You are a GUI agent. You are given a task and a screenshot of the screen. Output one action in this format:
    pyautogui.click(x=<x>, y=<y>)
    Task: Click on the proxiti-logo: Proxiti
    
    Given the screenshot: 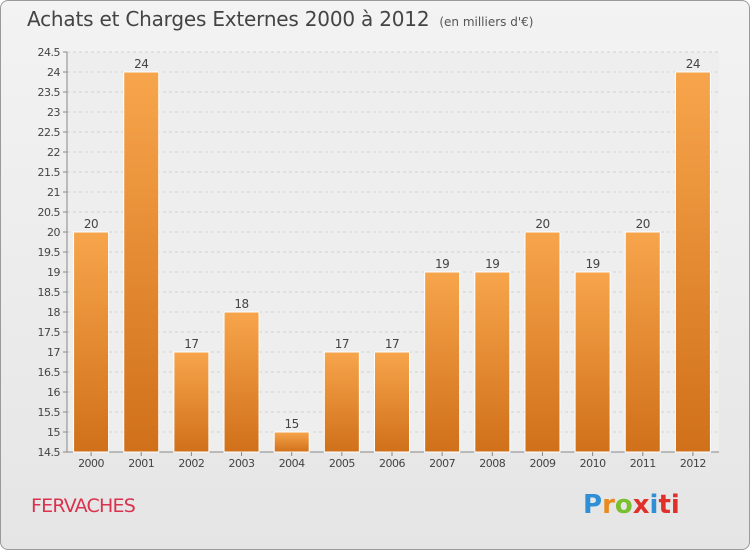 What is the action you would take?
    pyautogui.click(x=631, y=505)
    